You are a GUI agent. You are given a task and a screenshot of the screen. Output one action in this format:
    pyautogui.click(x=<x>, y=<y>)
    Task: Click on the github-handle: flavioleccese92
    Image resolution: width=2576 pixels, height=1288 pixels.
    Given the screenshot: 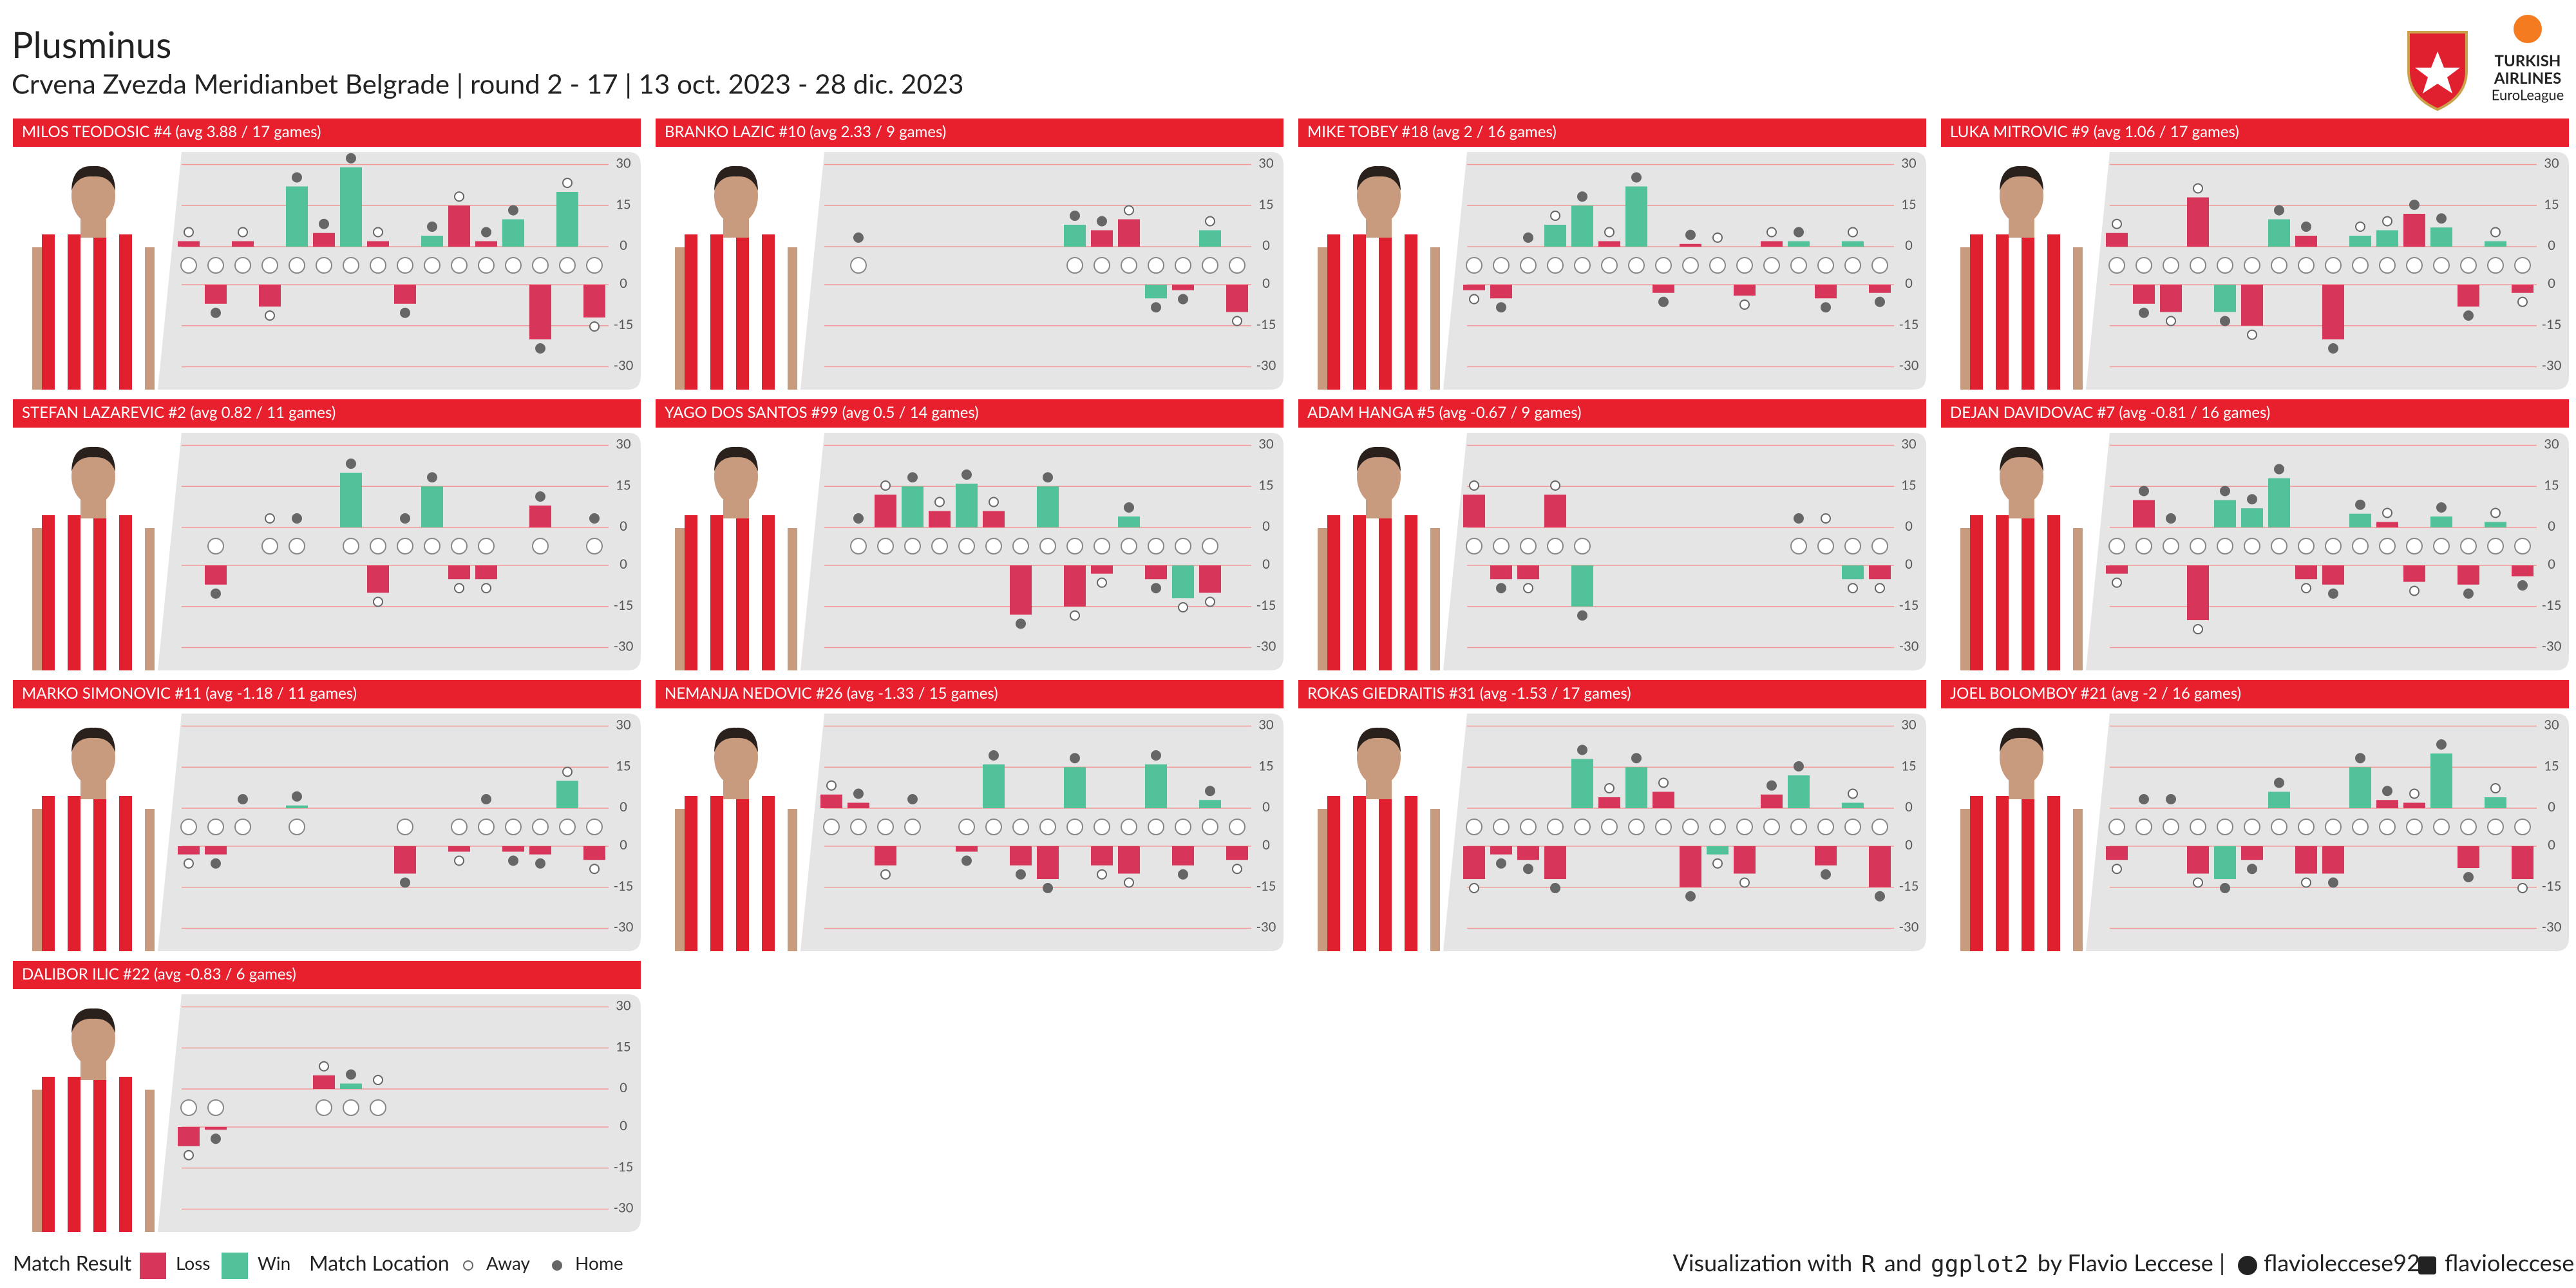 What is the action you would take?
    pyautogui.click(x=2342, y=1262)
    